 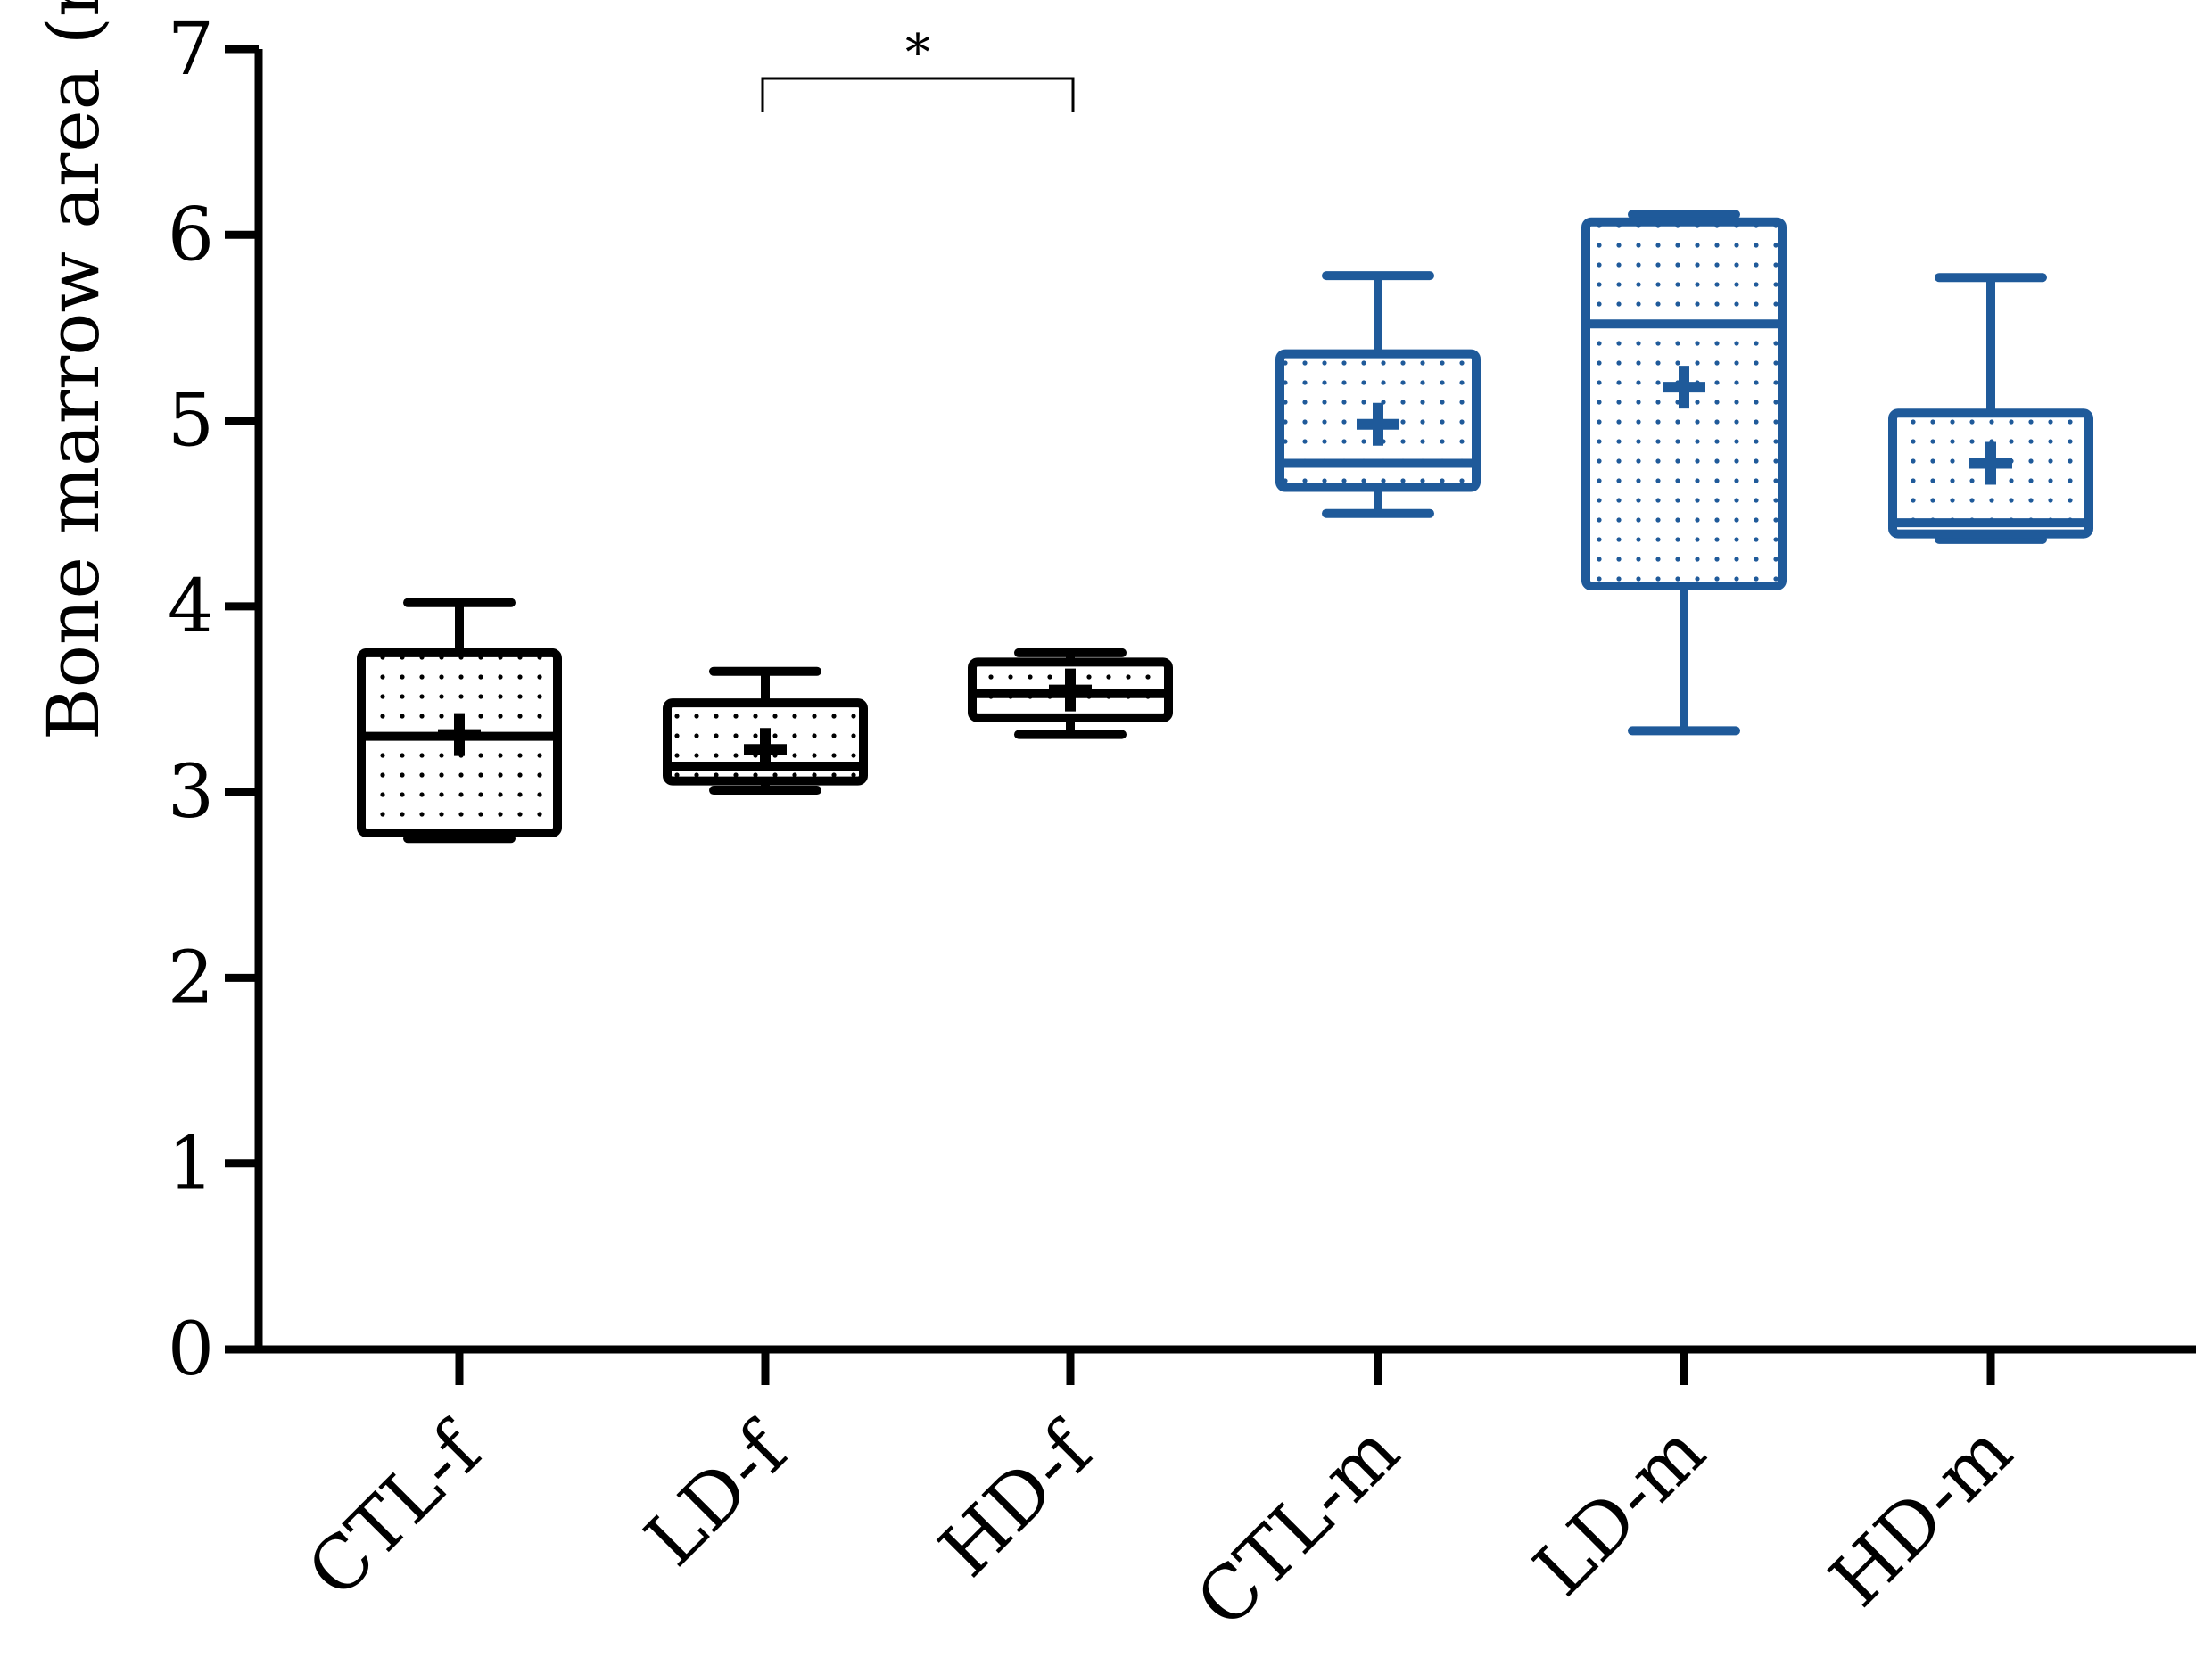 What do you see at coordinates (1071, 693) in the screenshot?
I see `box-HD-f` at bounding box center [1071, 693].